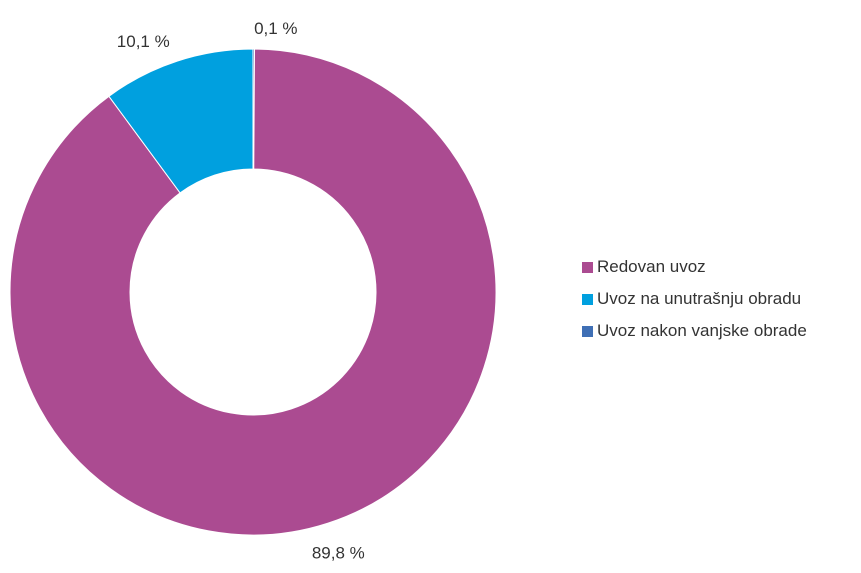 The width and height of the screenshot is (861, 573). What do you see at coordinates (651, 266) in the screenshot?
I see `legend-label-redovan-uvoz: Redovan uvoz` at bounding box center [651, 266].